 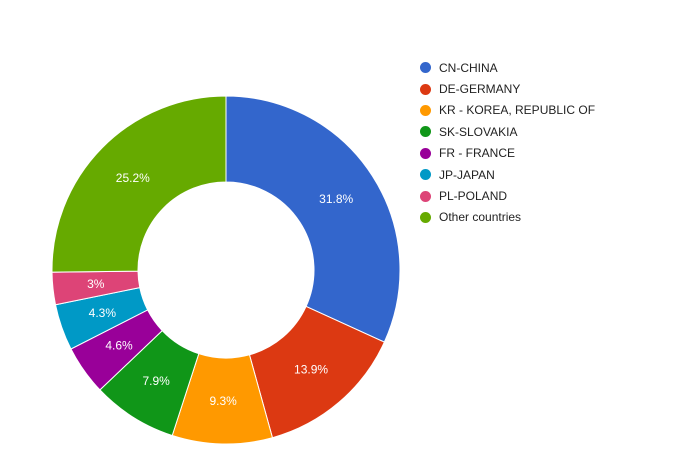 What do you see at coordinates (473, 196) in the screenshot?
I see `legend-label: PL-POLAND` at bounding box center [473, 196].